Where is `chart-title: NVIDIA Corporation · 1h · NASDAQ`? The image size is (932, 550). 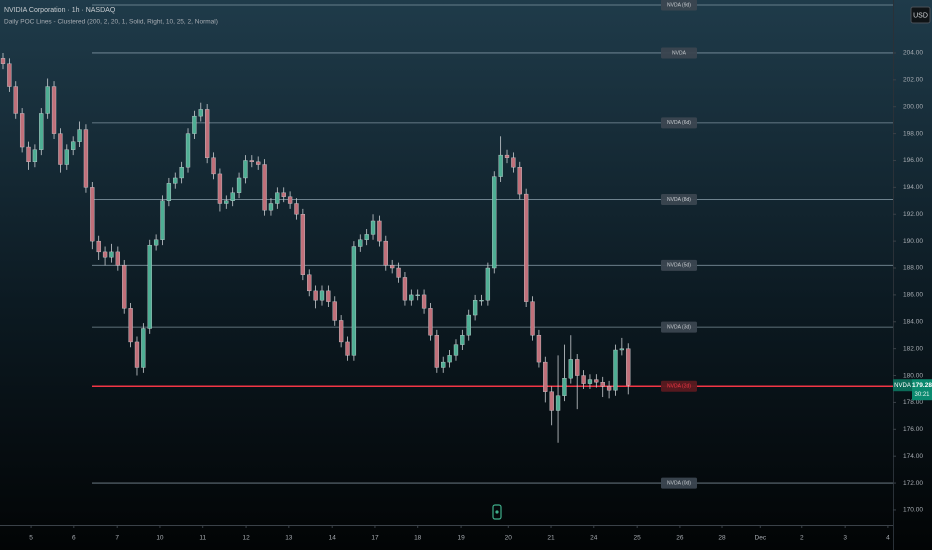 chart-title: NVIDIA Corporation · 1h · NASDAQ is located at coordinates (60, 10).